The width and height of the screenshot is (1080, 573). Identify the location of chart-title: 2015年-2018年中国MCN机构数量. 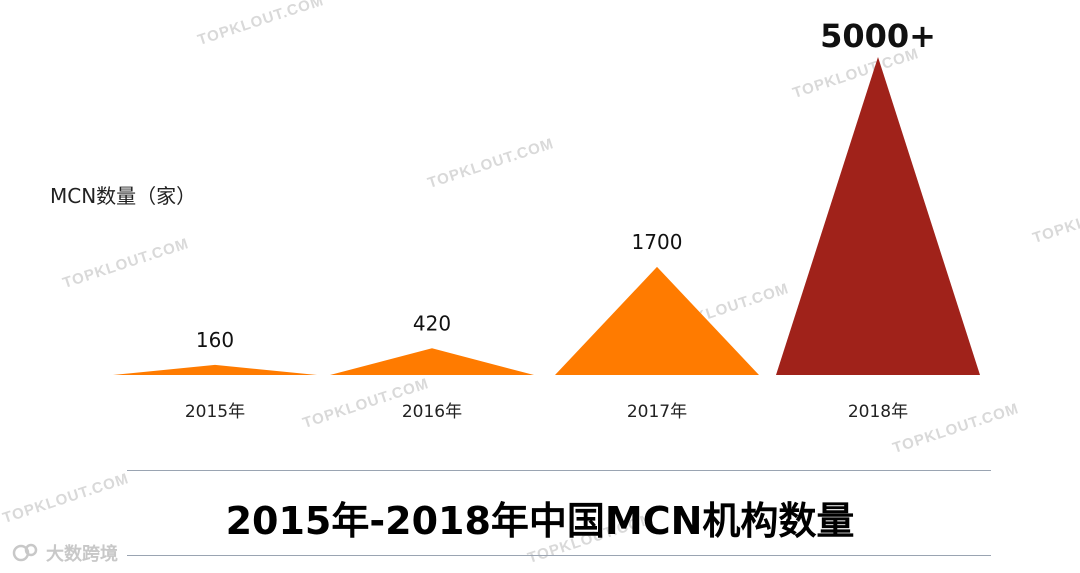
(540, 521).